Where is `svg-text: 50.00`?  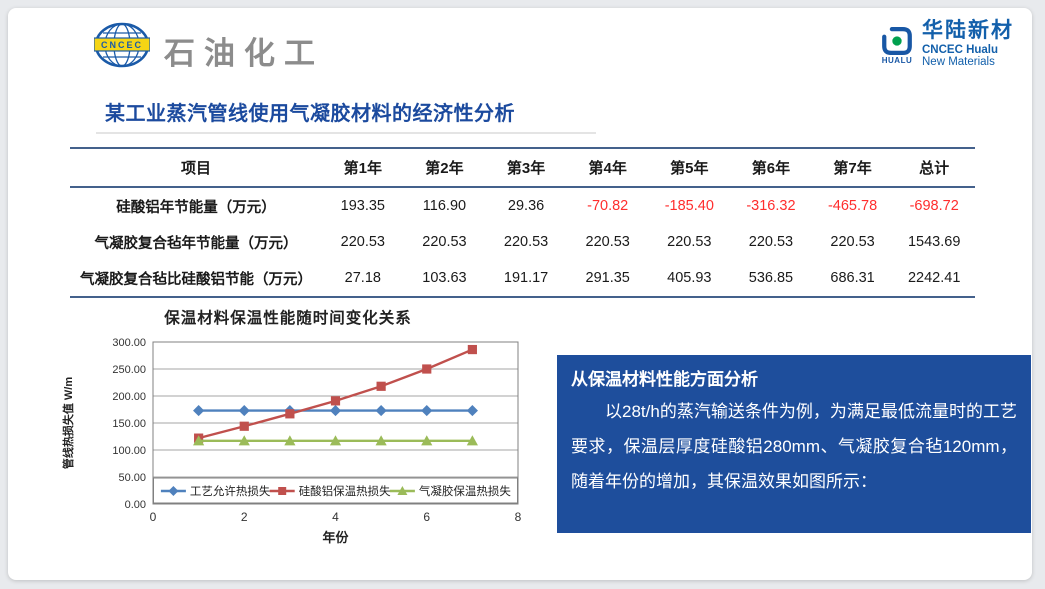
svg-text: 50.00 is located at coordinates (132, 478).